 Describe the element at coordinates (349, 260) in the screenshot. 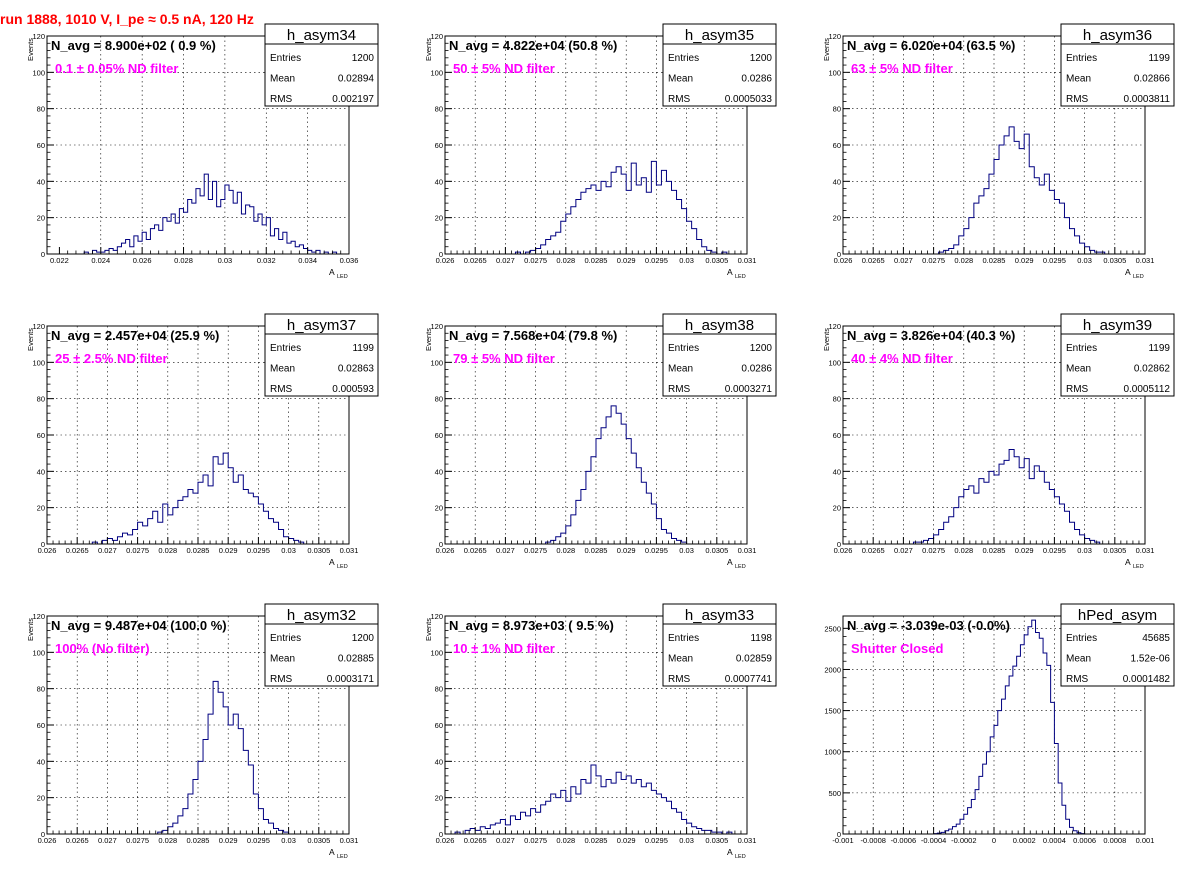

I see `x-tick-label: 0.036` at that location.